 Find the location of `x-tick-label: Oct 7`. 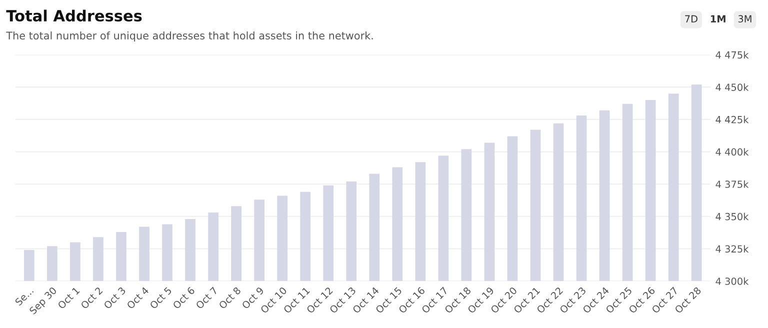

x-tick-label: Oct 7 is located at coordinates (206, 298).